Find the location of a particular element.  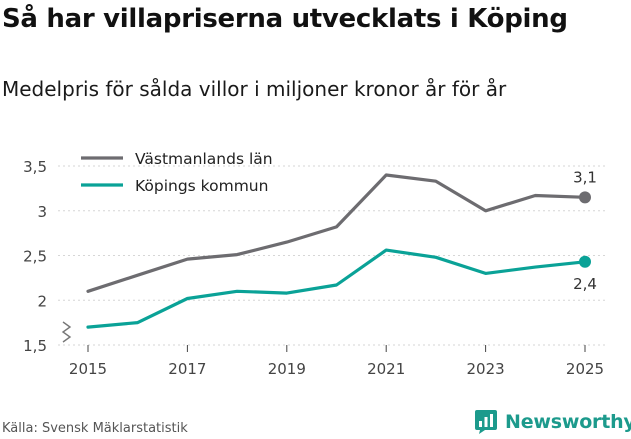

brand-name: Newsworthy is located at coordinates (568, 422).